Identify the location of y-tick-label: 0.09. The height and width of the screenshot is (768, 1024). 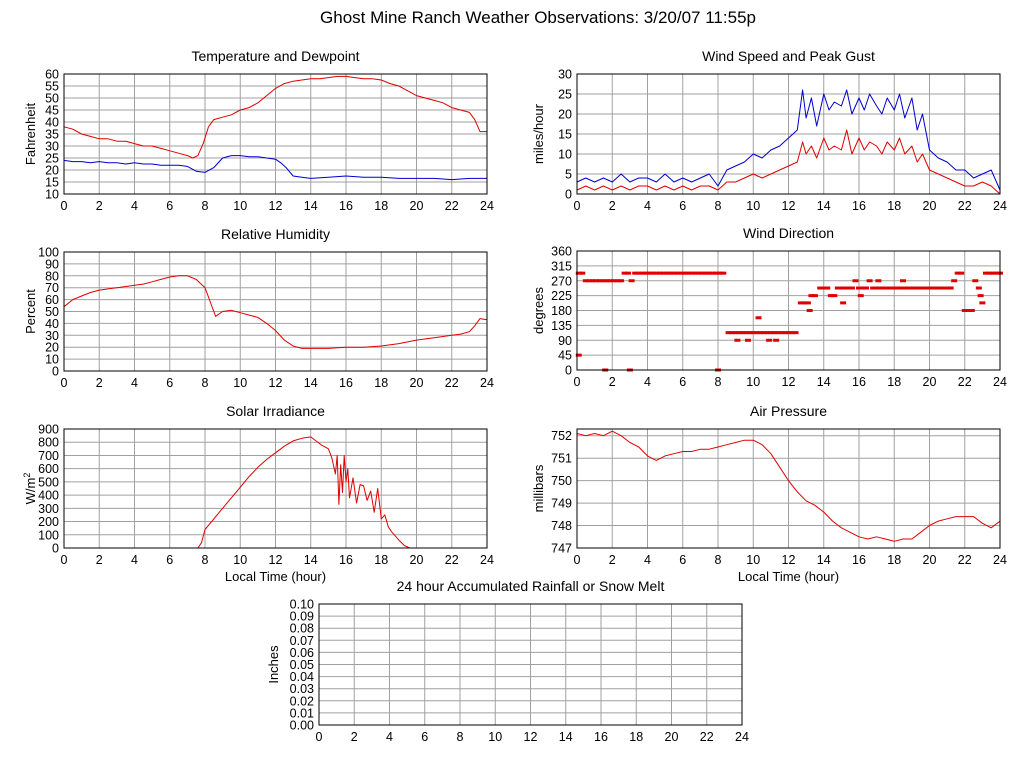
(302, 617).